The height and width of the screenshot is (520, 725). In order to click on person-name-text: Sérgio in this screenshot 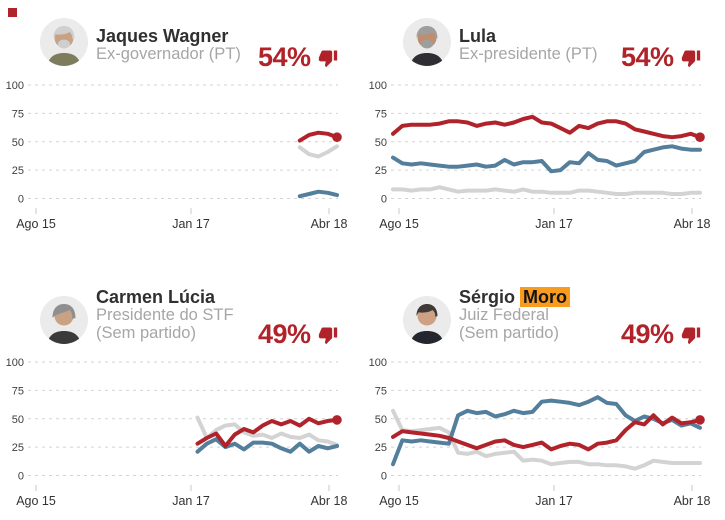, I will do `click(487, 297)`.